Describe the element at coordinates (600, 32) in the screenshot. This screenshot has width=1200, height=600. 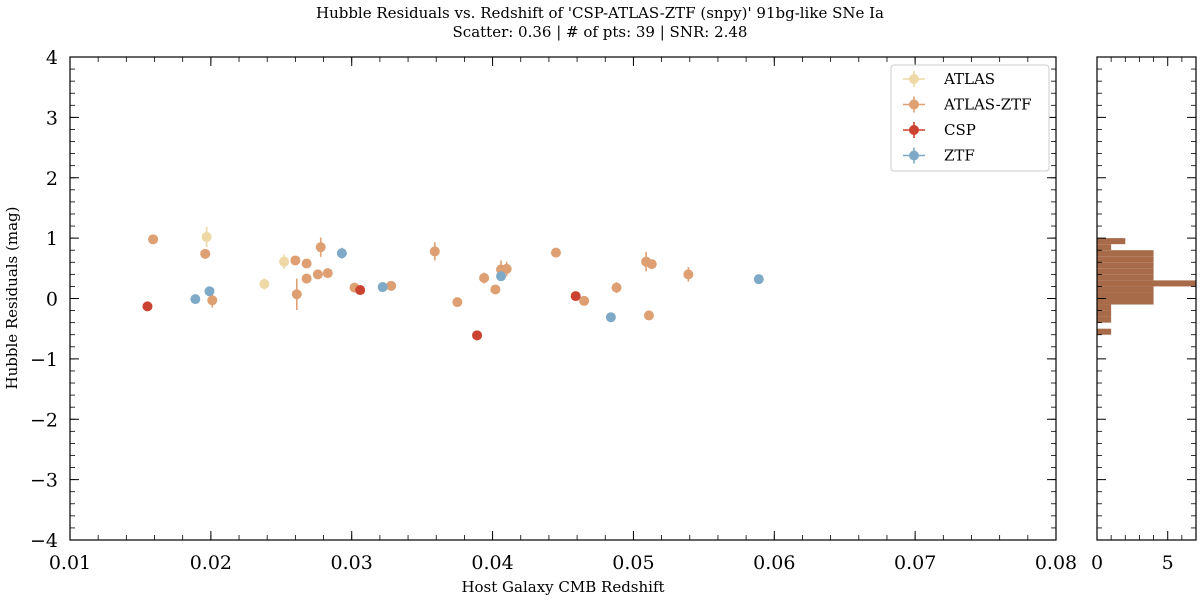
I see `chart-subtitle: Scatter: 0.36 | # of pts: 39 | SNR: 2.48` at that location.